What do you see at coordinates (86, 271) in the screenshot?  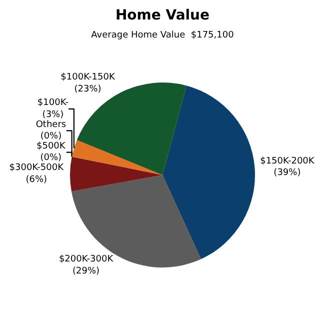 I see `data-label: (29%)` at bounding box center [86, 271].